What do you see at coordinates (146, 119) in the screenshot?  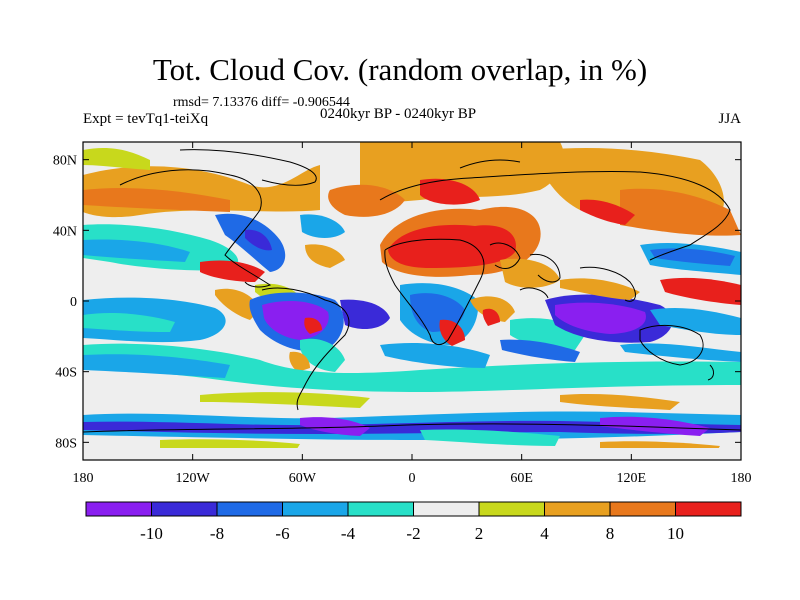 I see `experiment-label: Expt = tevTq1-teiXq` at bounding box center [146, 119].